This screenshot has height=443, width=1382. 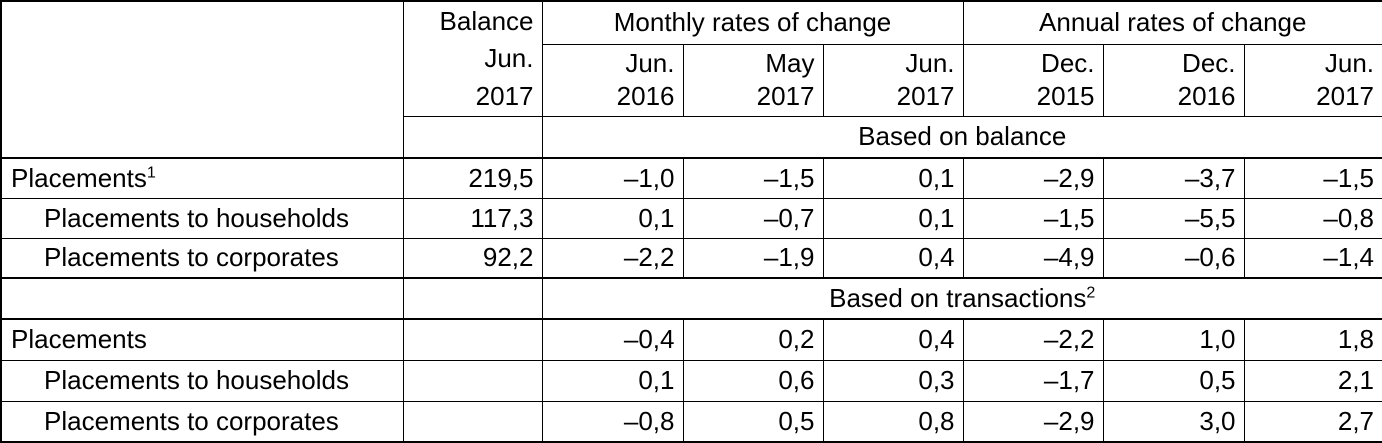 What do you see at coordinates (753, 258) in the screenshot?
I see `rate-value: –1,9` at bounding box center [753, 258].